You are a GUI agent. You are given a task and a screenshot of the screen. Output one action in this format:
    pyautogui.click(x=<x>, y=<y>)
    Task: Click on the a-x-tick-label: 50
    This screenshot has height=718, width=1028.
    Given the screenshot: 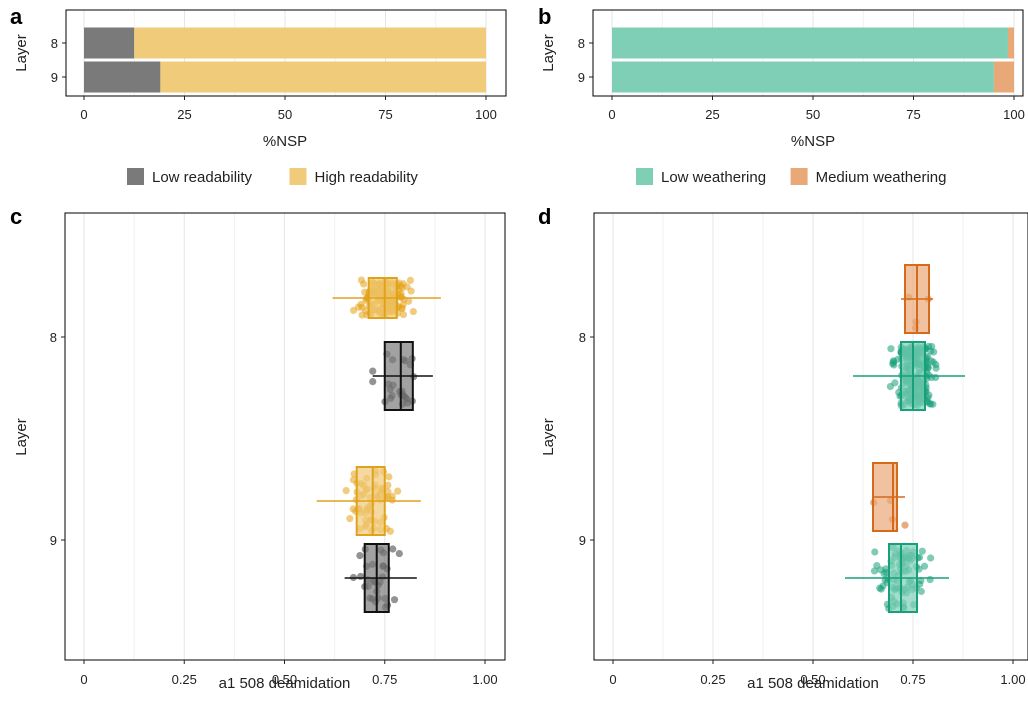 What is the action you would take?
    pyautogui.click(x=285, y=114)
    